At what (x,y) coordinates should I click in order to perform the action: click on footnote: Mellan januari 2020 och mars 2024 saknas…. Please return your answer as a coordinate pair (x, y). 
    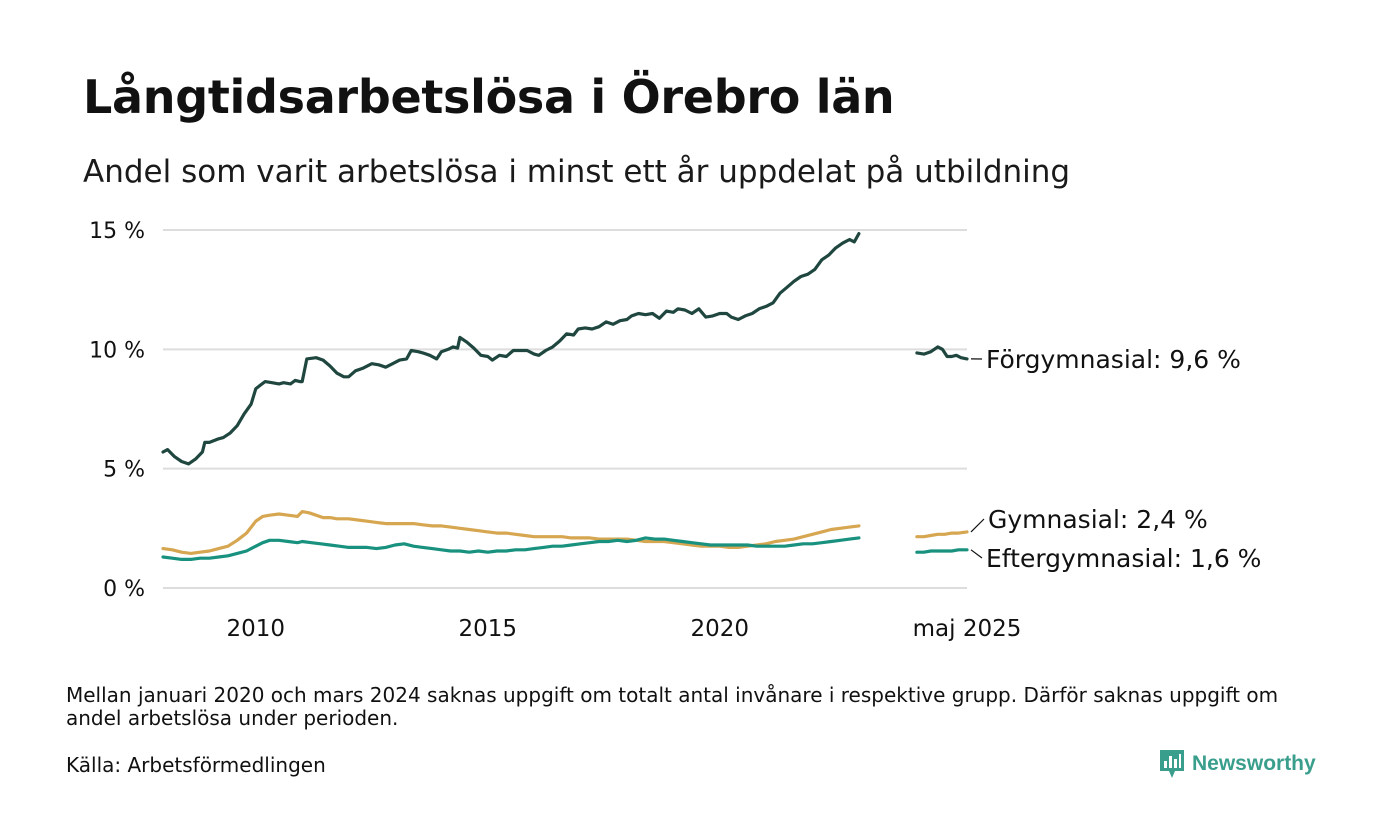
    Looking at the image, I should click on (672, 706).